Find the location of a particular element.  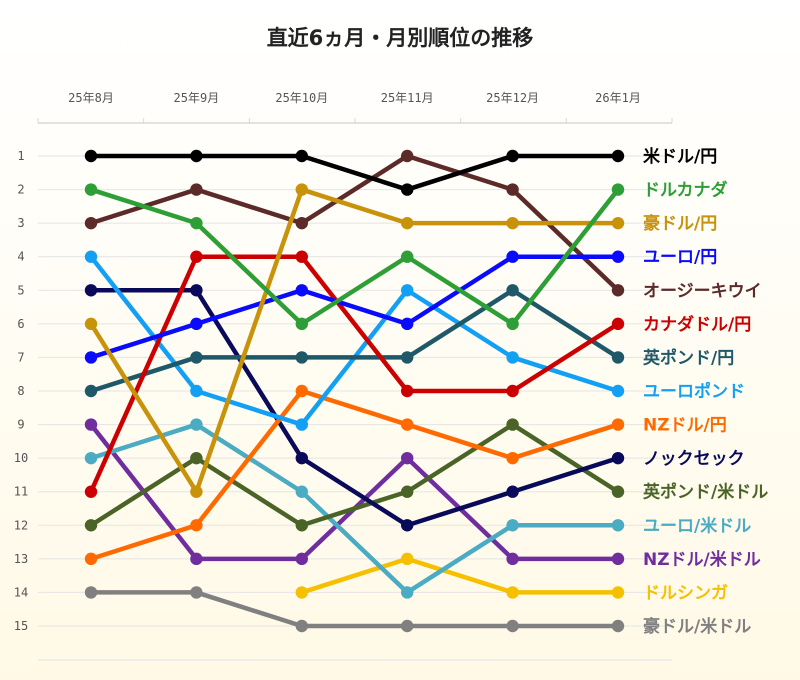

y-tick-label: 4 is located at coordinates (20, 257).